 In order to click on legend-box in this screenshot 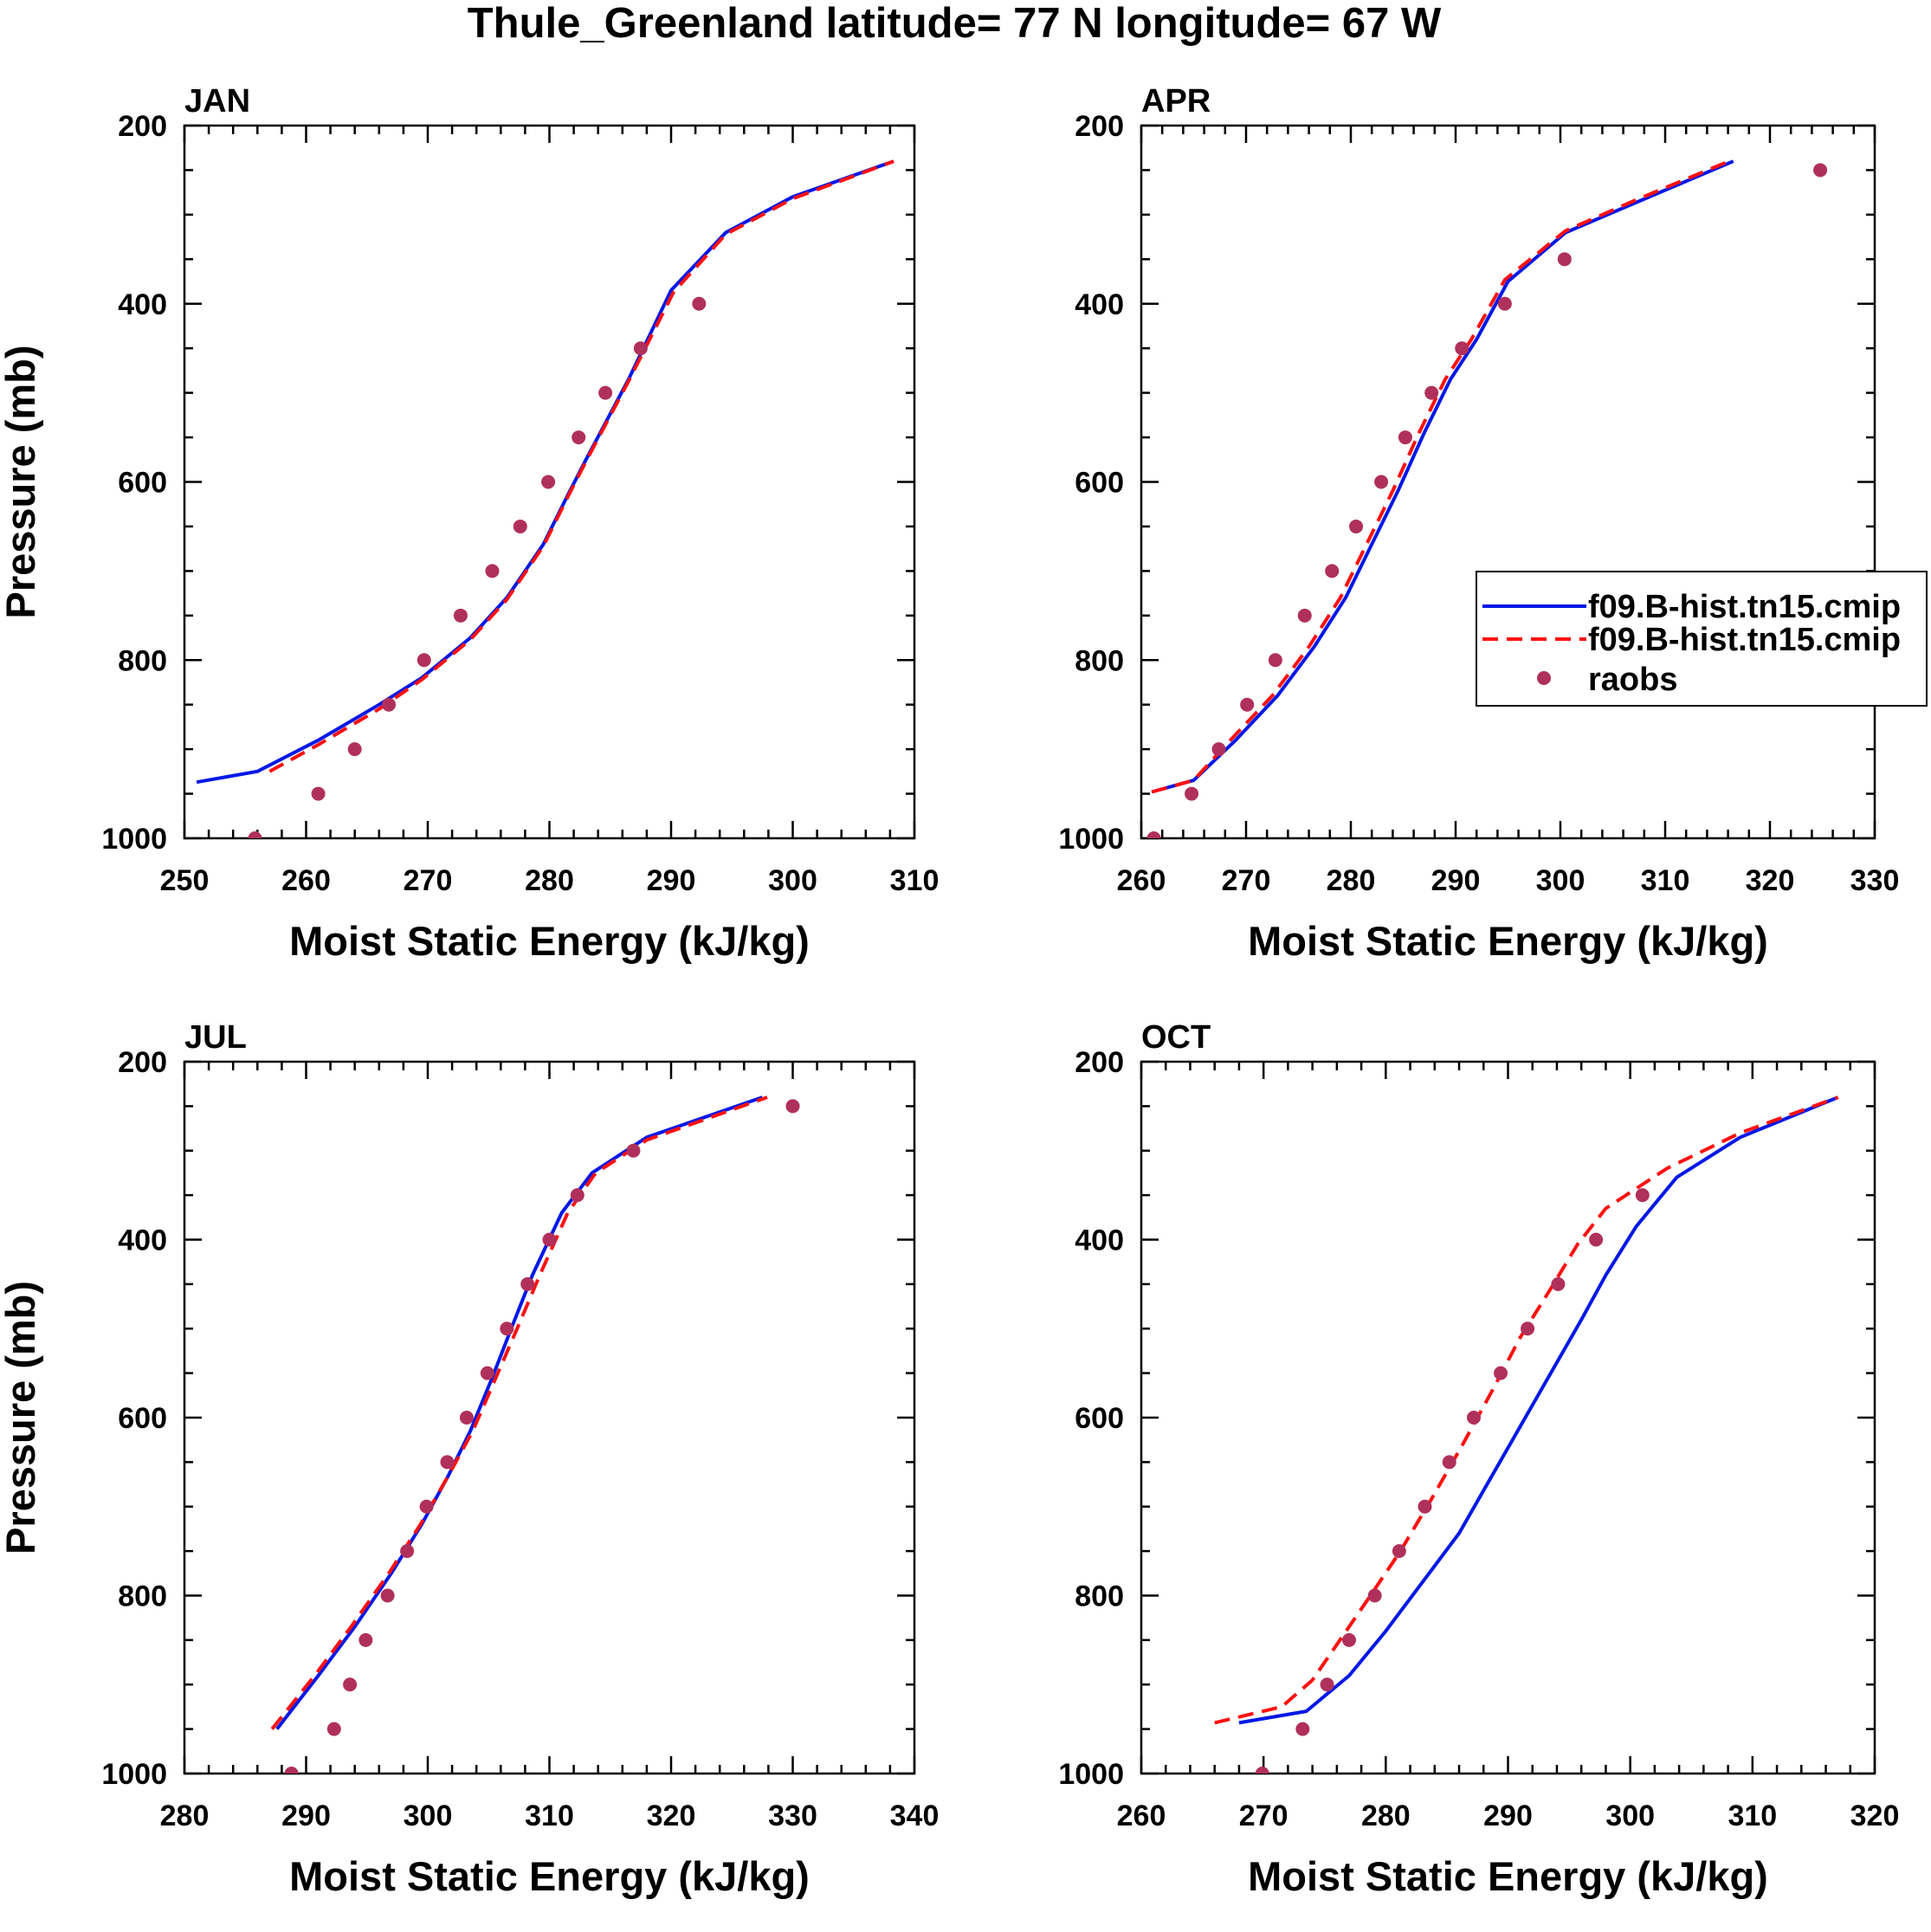, I will do `click(1702, 639)`.